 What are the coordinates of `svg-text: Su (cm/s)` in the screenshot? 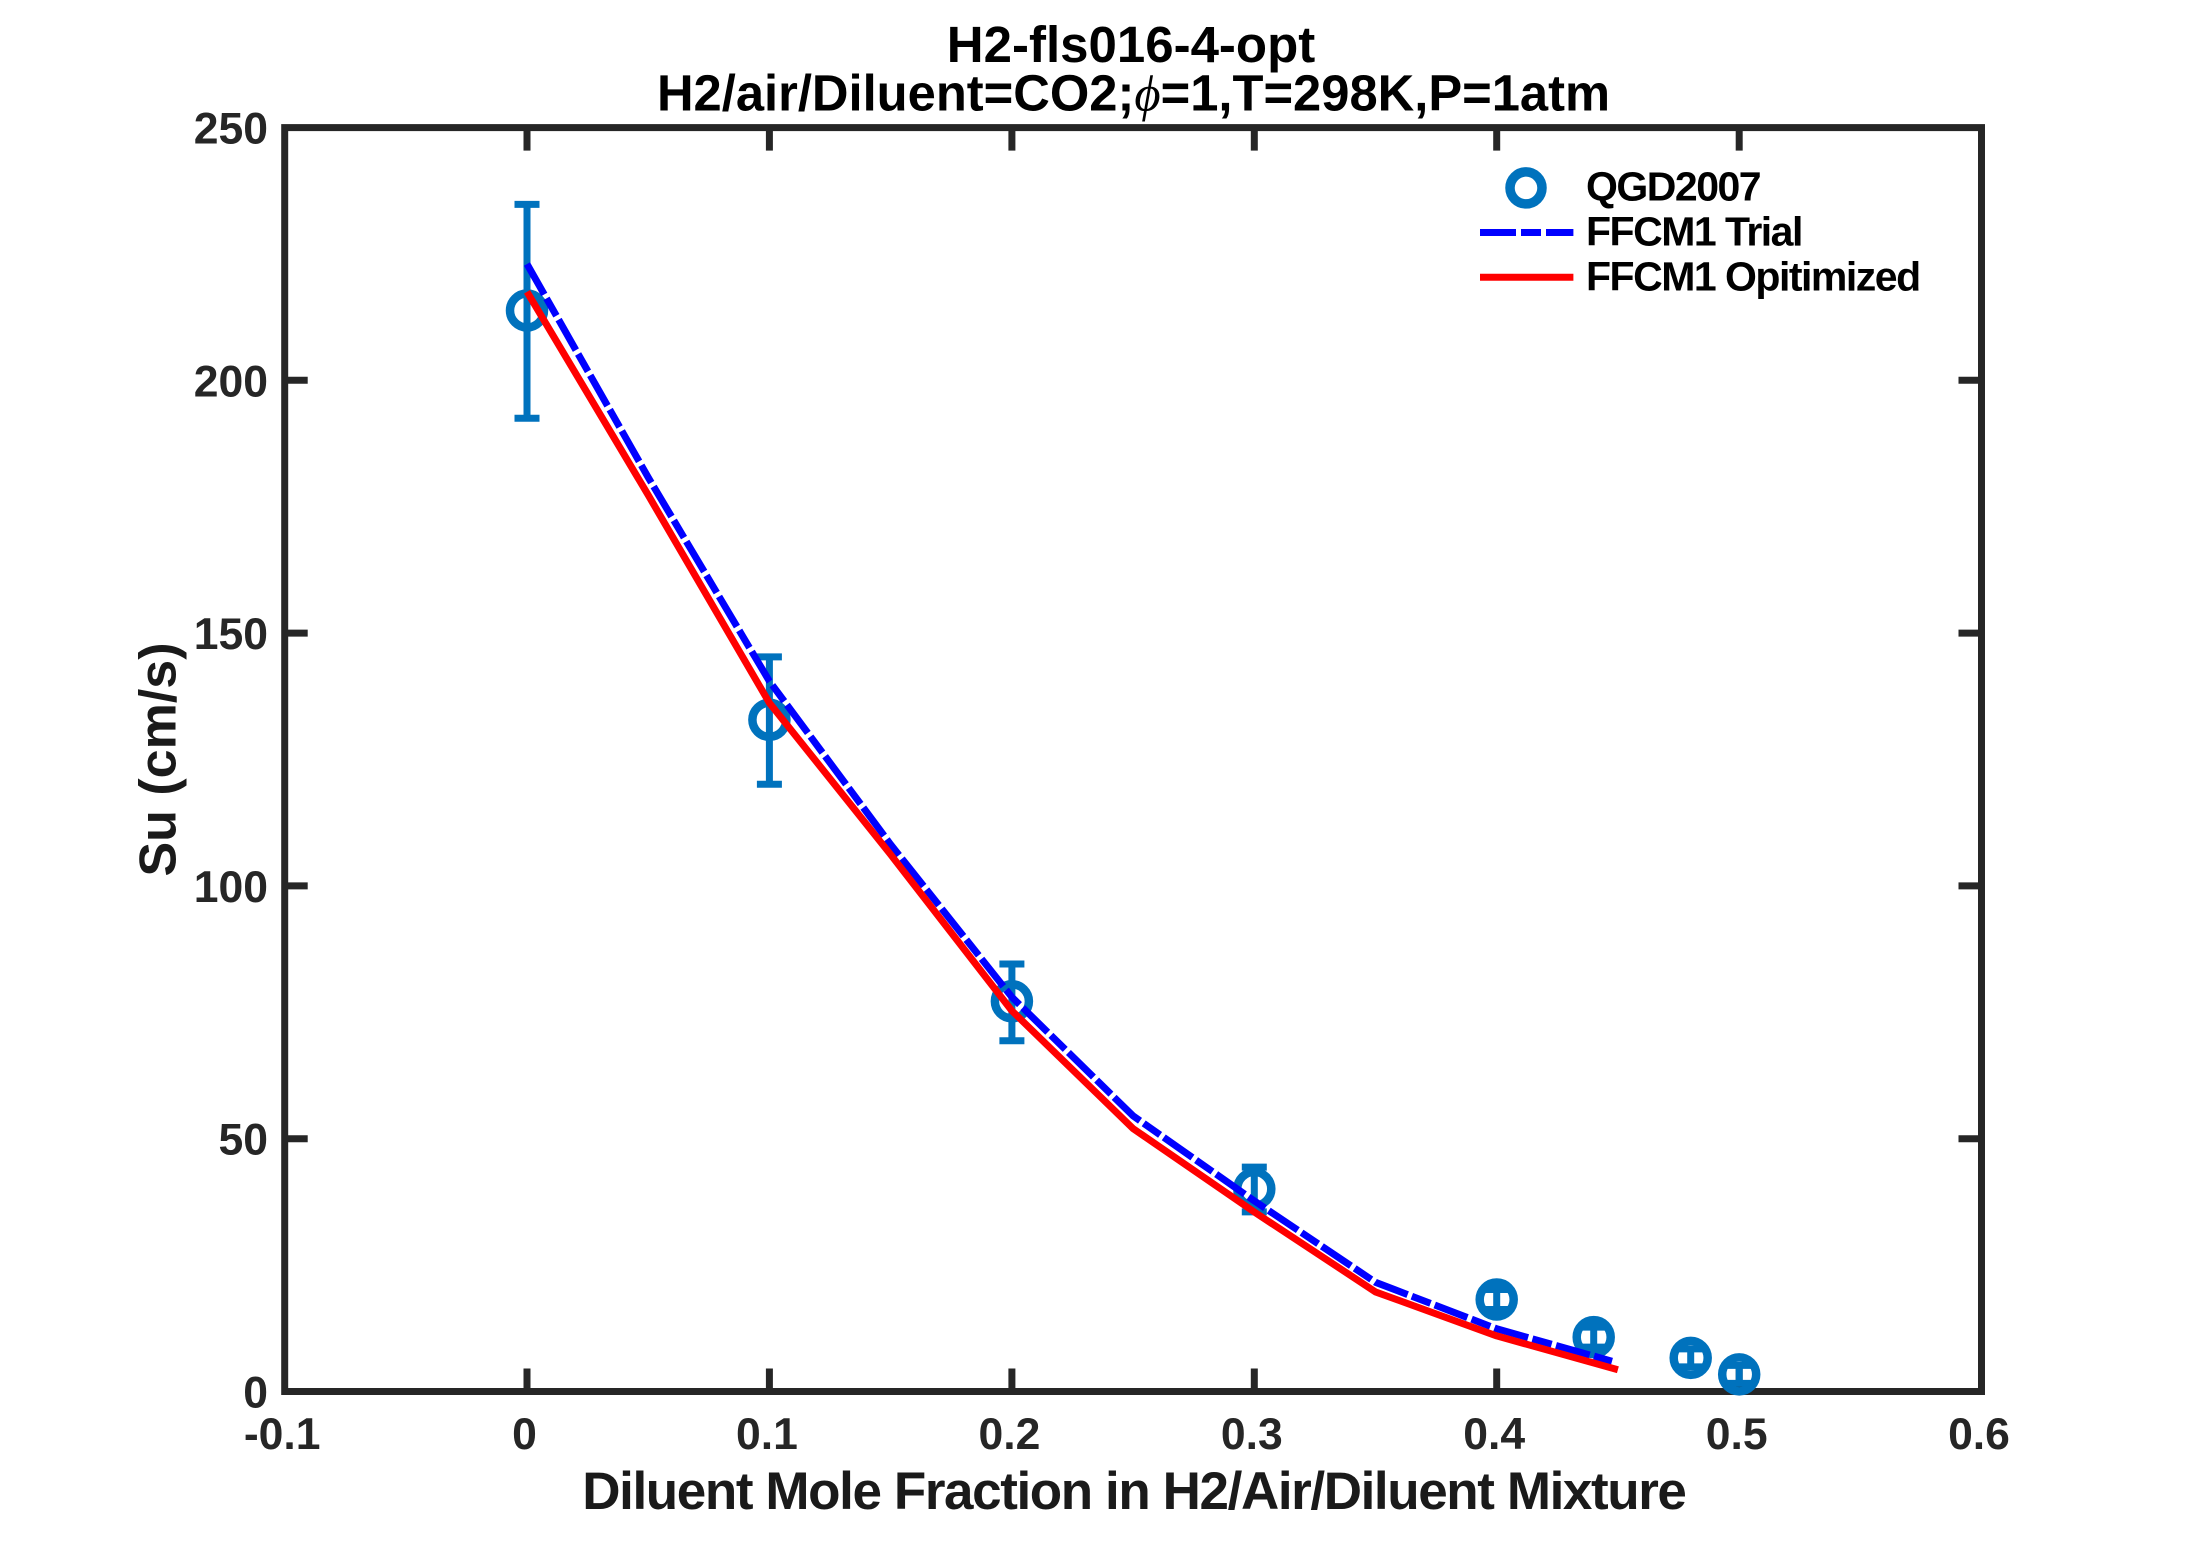 It's located at (159, 759).